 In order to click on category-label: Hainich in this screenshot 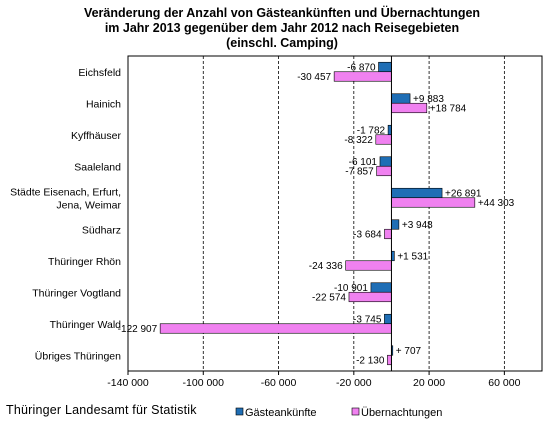, I will do `click(103, 104)`.